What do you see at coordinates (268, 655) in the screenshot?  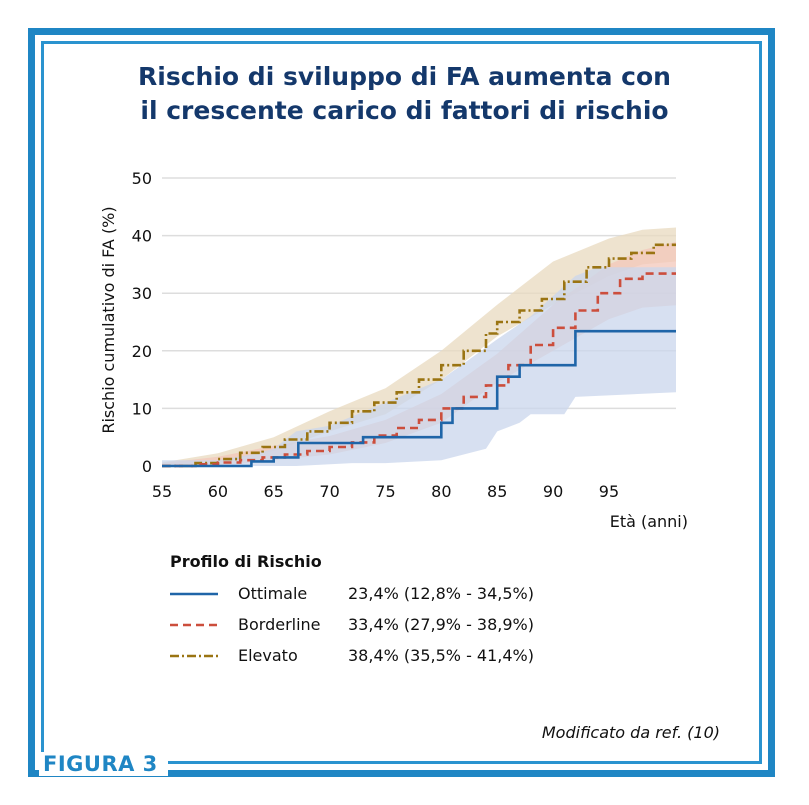 I see `legend-name-elevato: Elevato` at bounding box center [268, 655].